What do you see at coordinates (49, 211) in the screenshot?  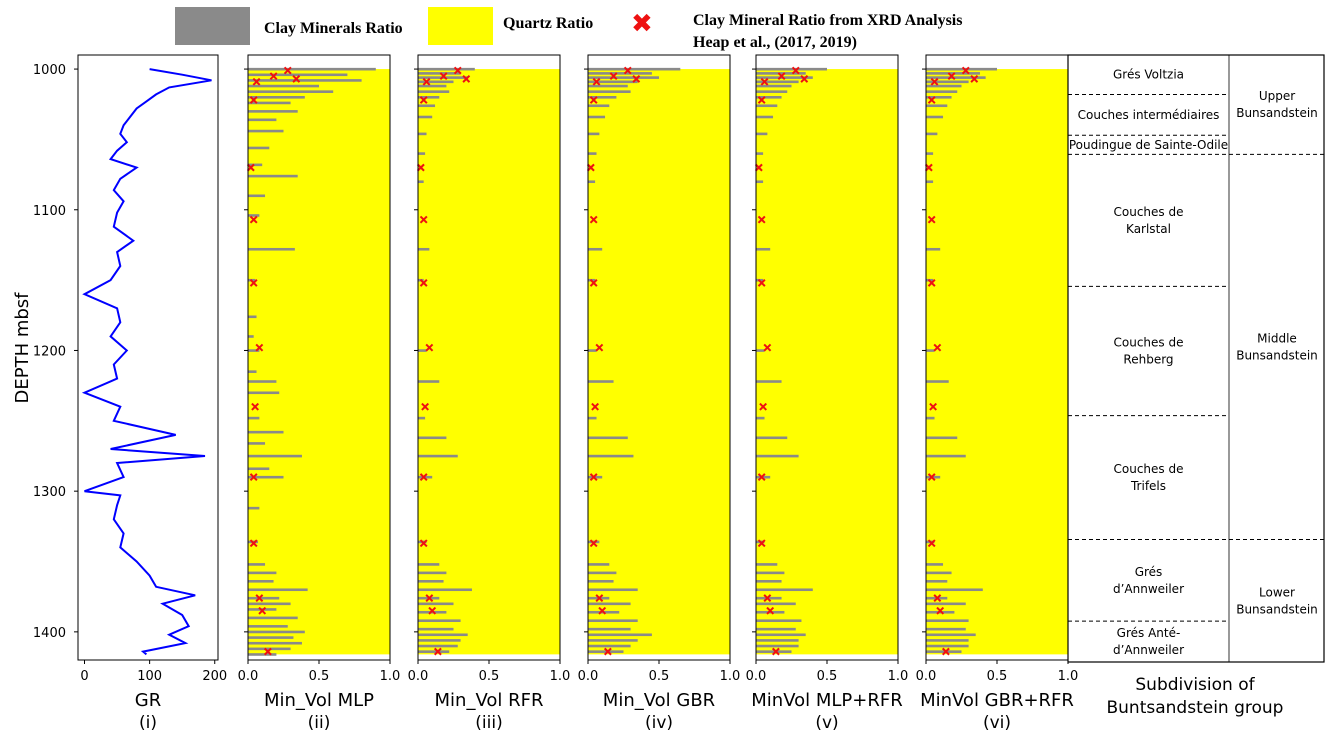 I see `y-tick-label-1100: 1100` at bounding box center [49, 211].